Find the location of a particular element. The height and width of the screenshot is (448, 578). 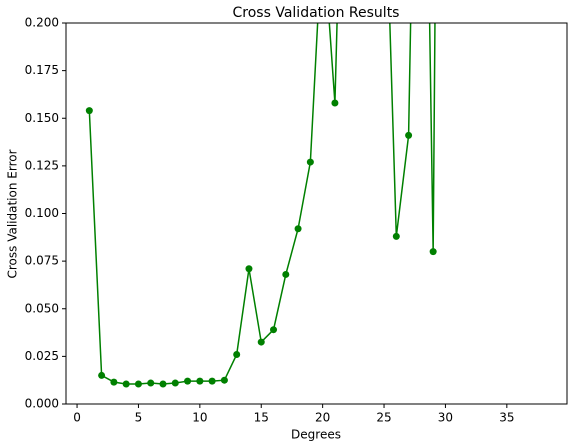

x-tick-label: 20 is located at coordinates (322, 418).